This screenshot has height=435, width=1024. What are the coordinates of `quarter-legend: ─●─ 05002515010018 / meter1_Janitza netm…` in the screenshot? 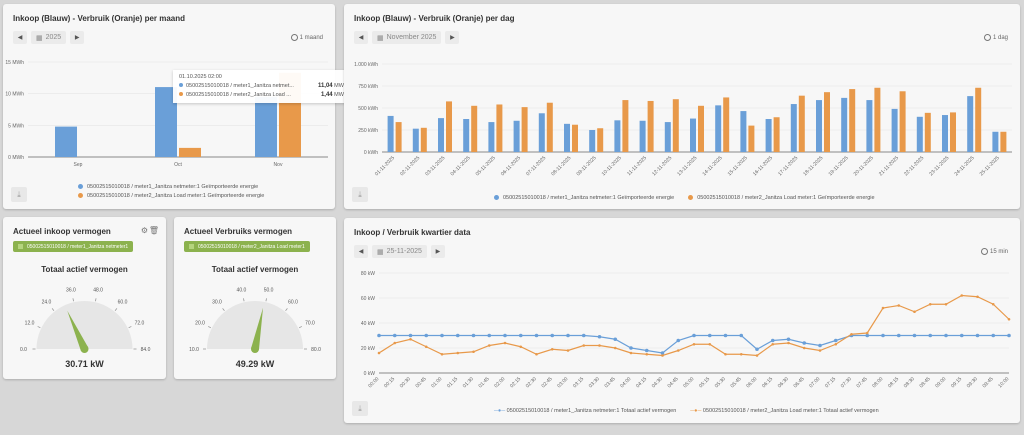 It's located at (686, 411).